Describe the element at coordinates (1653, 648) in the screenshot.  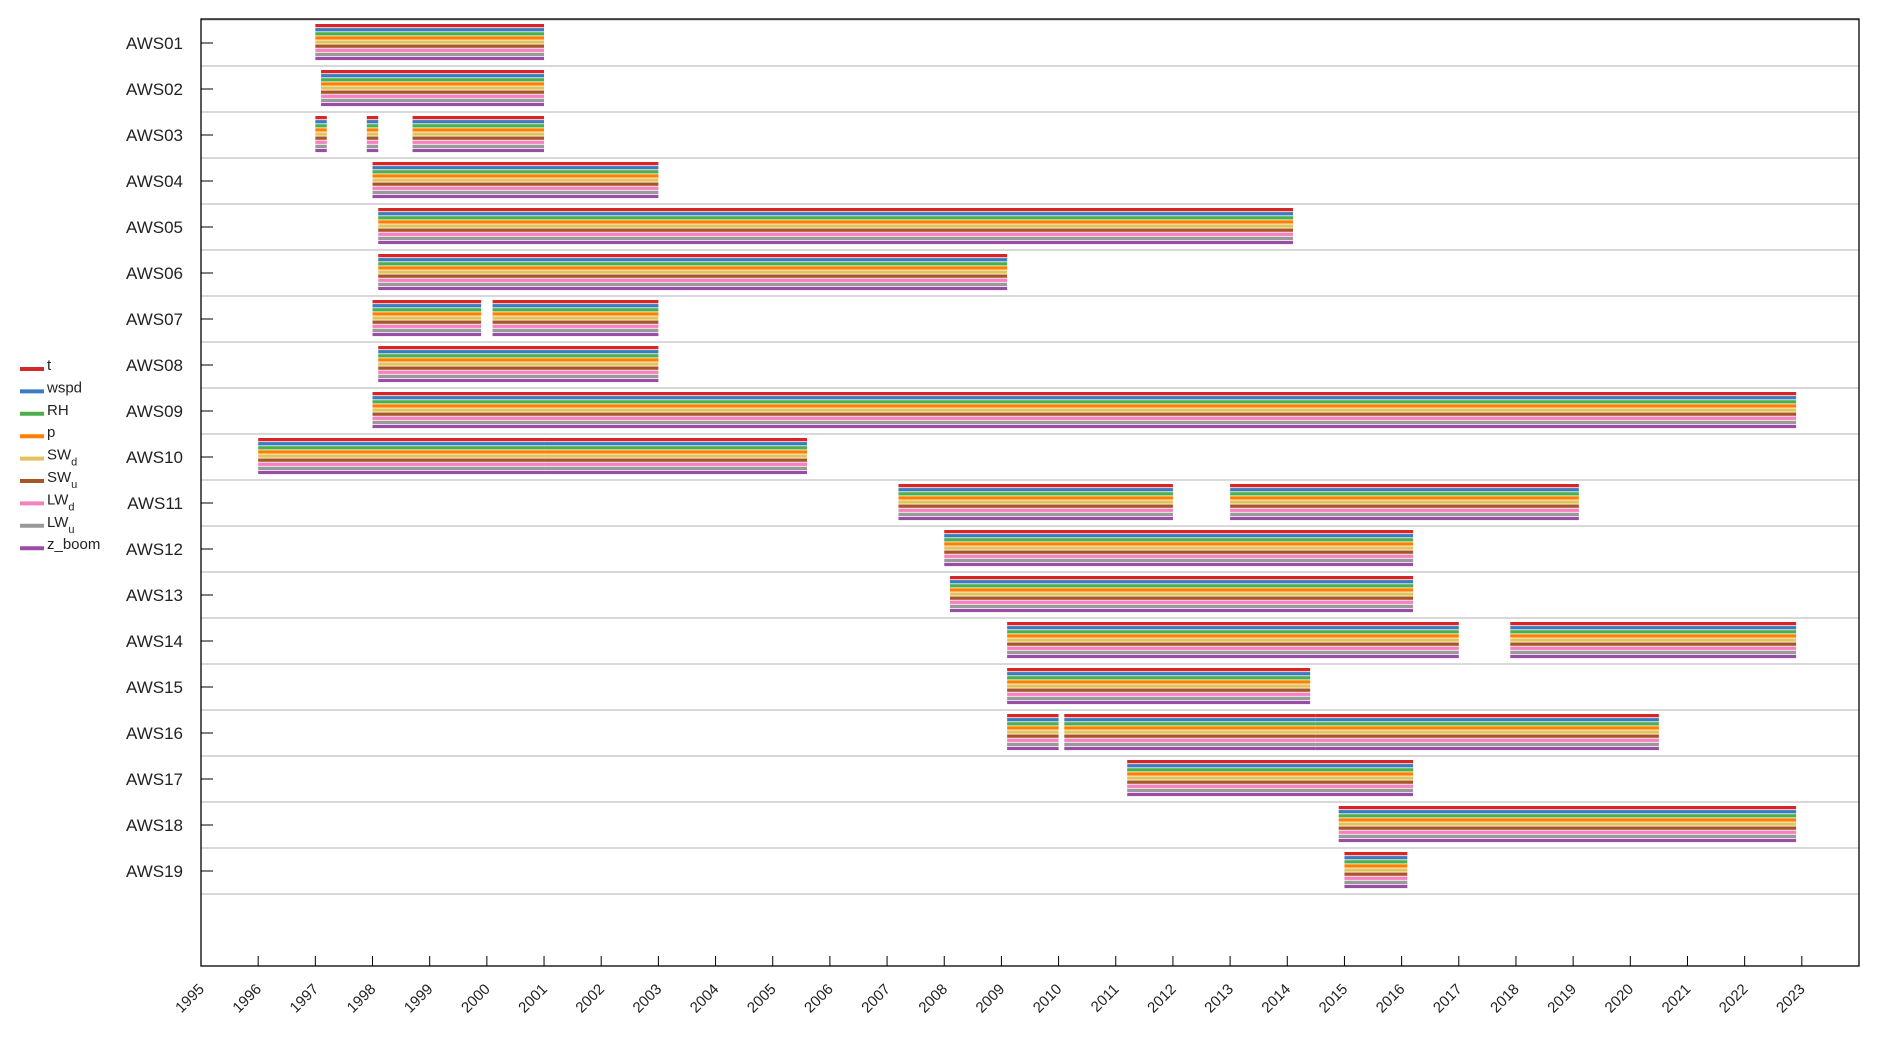
I see `availability-bar-aws14-lwd` at that location.